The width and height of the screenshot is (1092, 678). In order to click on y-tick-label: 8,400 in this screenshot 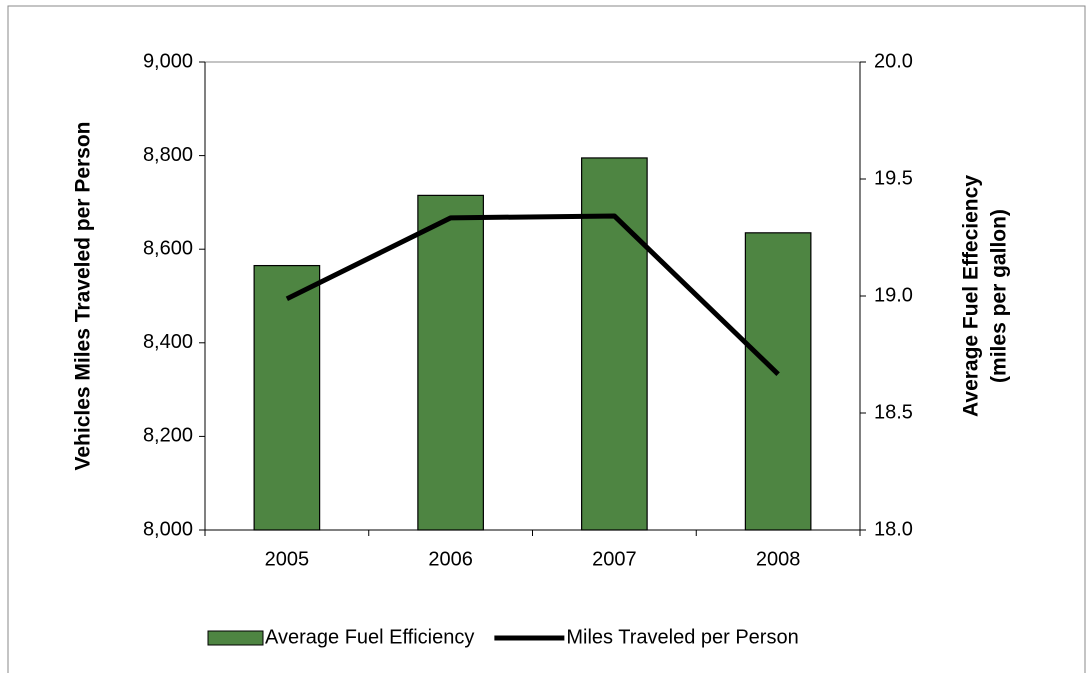, I will do `click(168, 342)`.